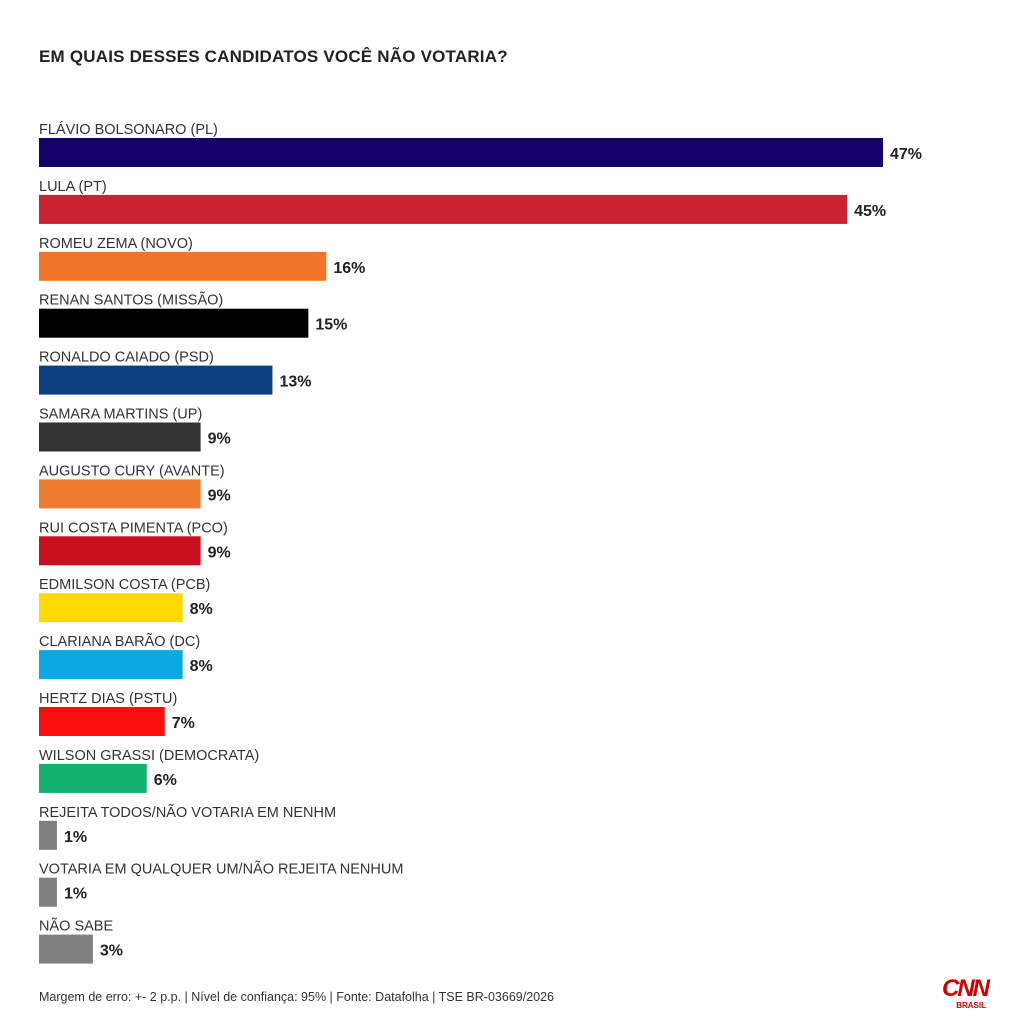 This screenshot has width=1020, height=1024. Describe the element at coordinates (120, 415) in the screenshot. I see `category-label: SAMARA MARTINS (UP)` at that location.